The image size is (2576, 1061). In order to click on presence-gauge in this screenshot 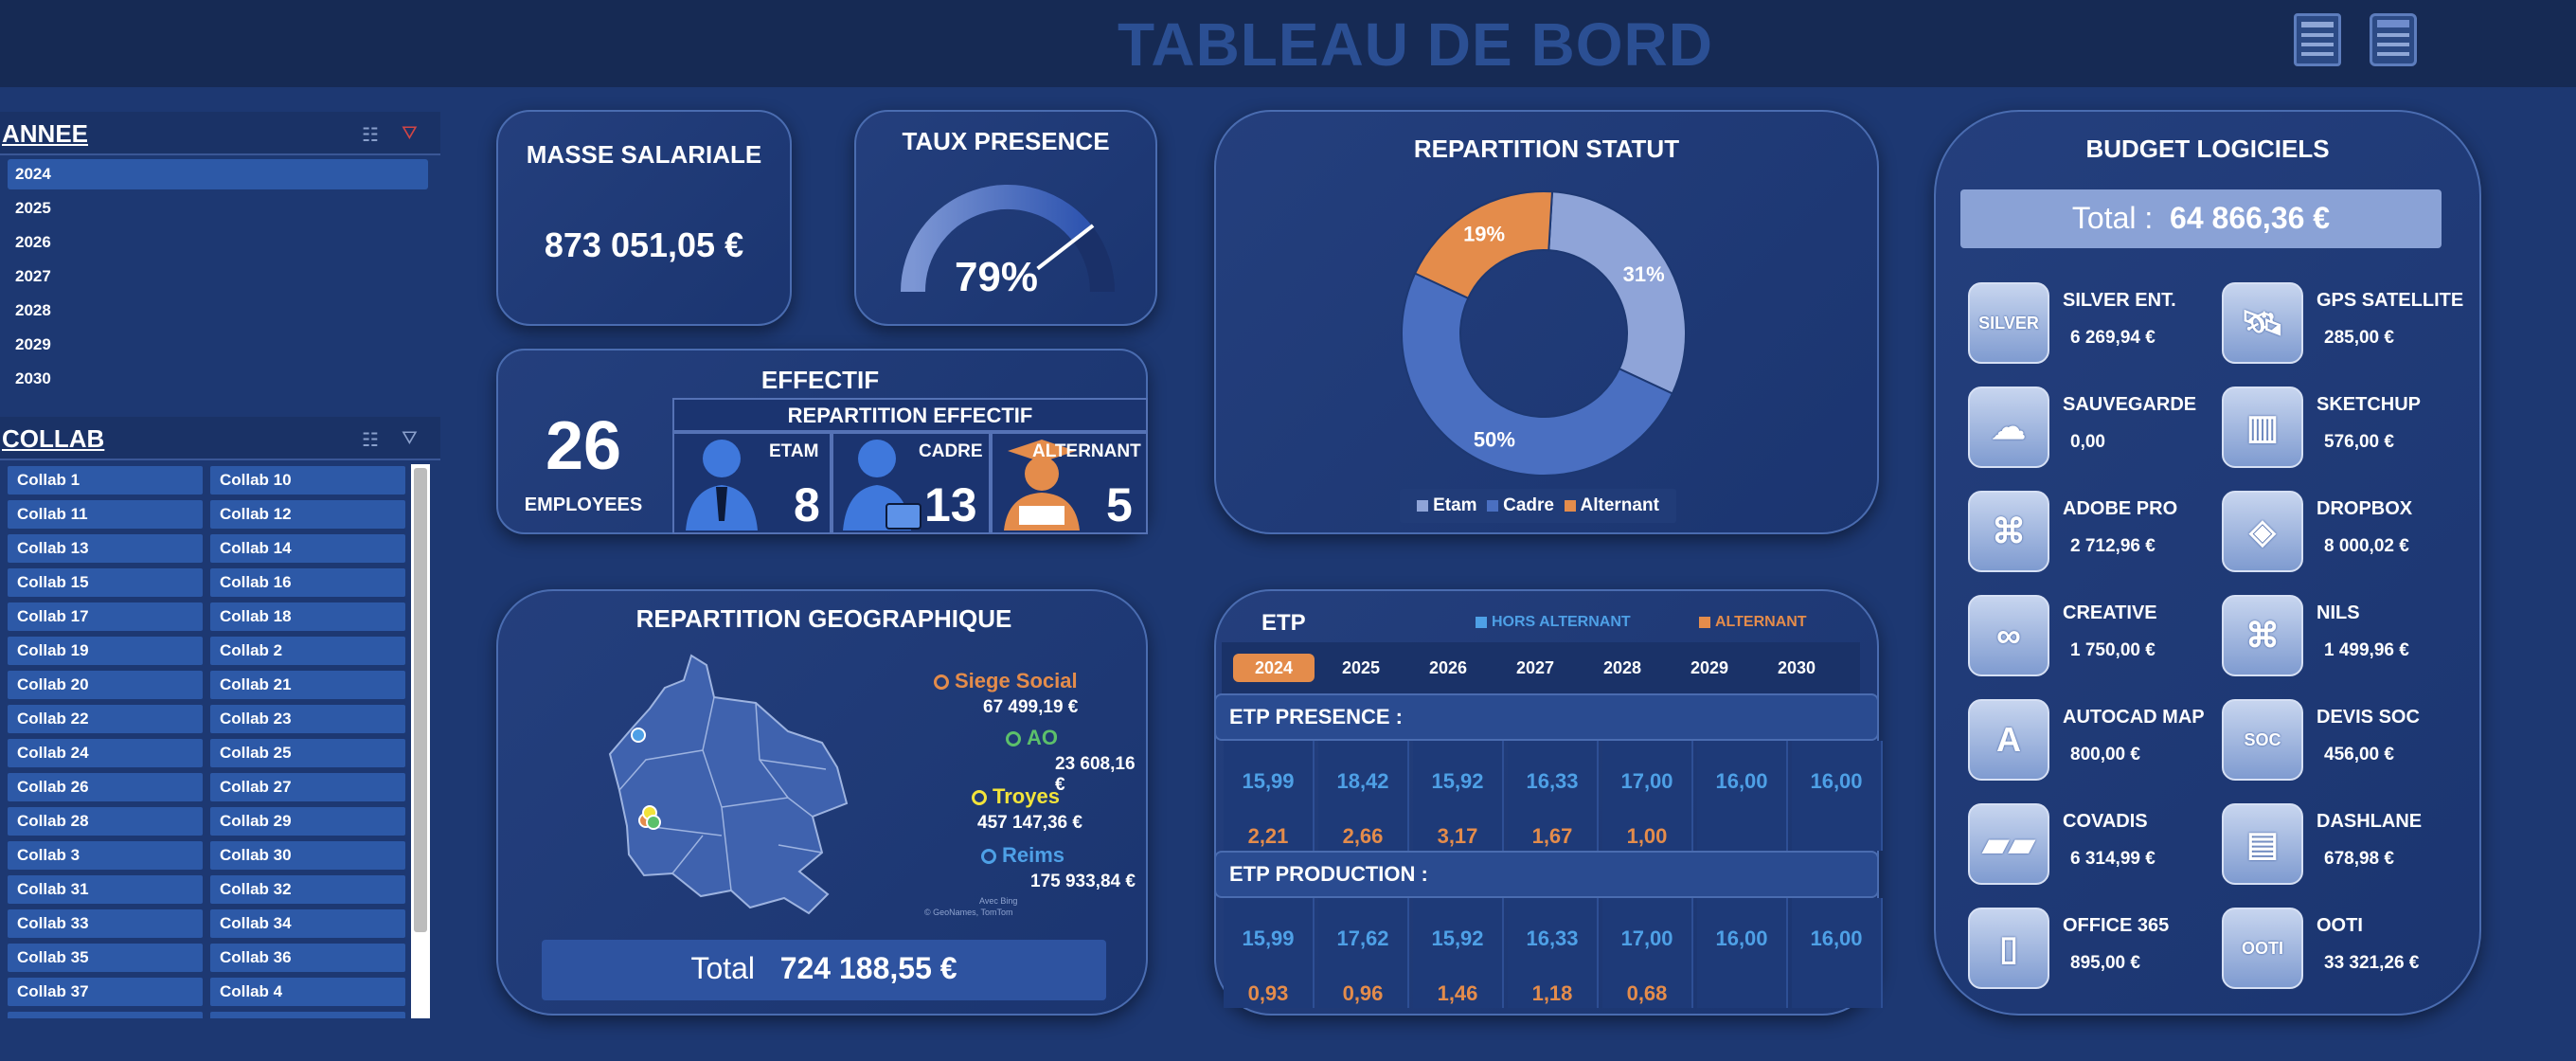, I will do `click(1008, 239)`.